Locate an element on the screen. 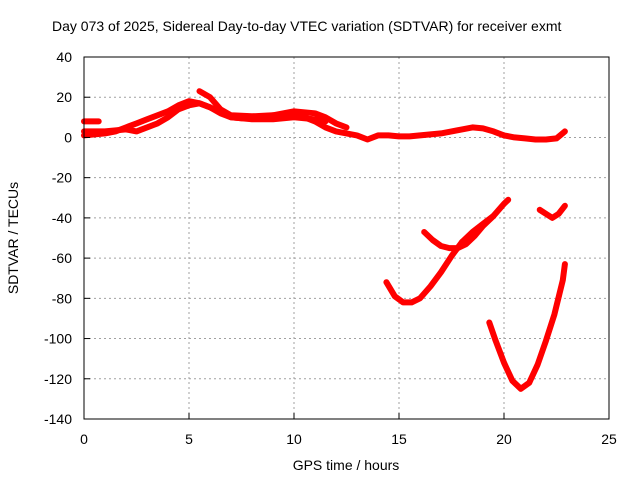 The width and height of the screenshot is (640, 480). y-tick-label: -20 is located at coordinates (62, 178).